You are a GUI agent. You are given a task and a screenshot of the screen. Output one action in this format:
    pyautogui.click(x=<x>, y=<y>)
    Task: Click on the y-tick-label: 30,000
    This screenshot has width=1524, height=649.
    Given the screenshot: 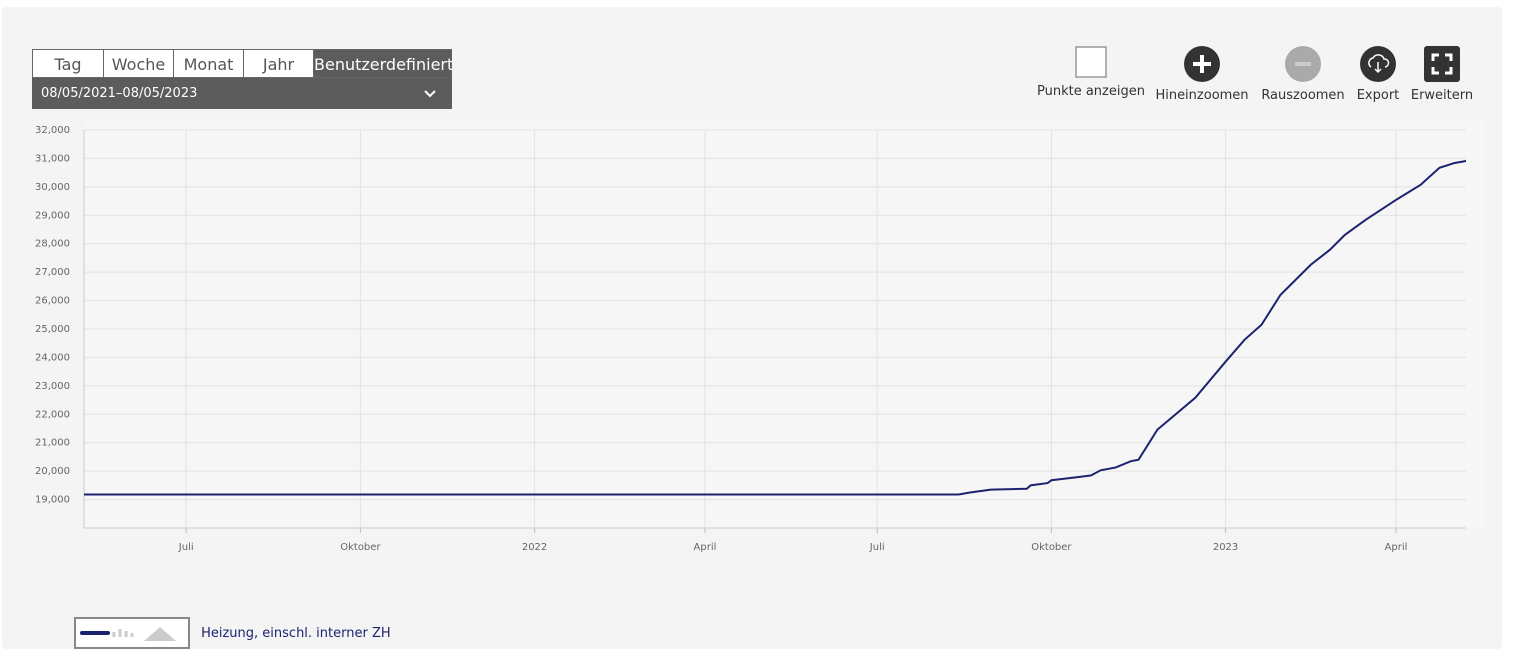 What is the action you would take?
    pyautogui.click(x=52, y=187)
    